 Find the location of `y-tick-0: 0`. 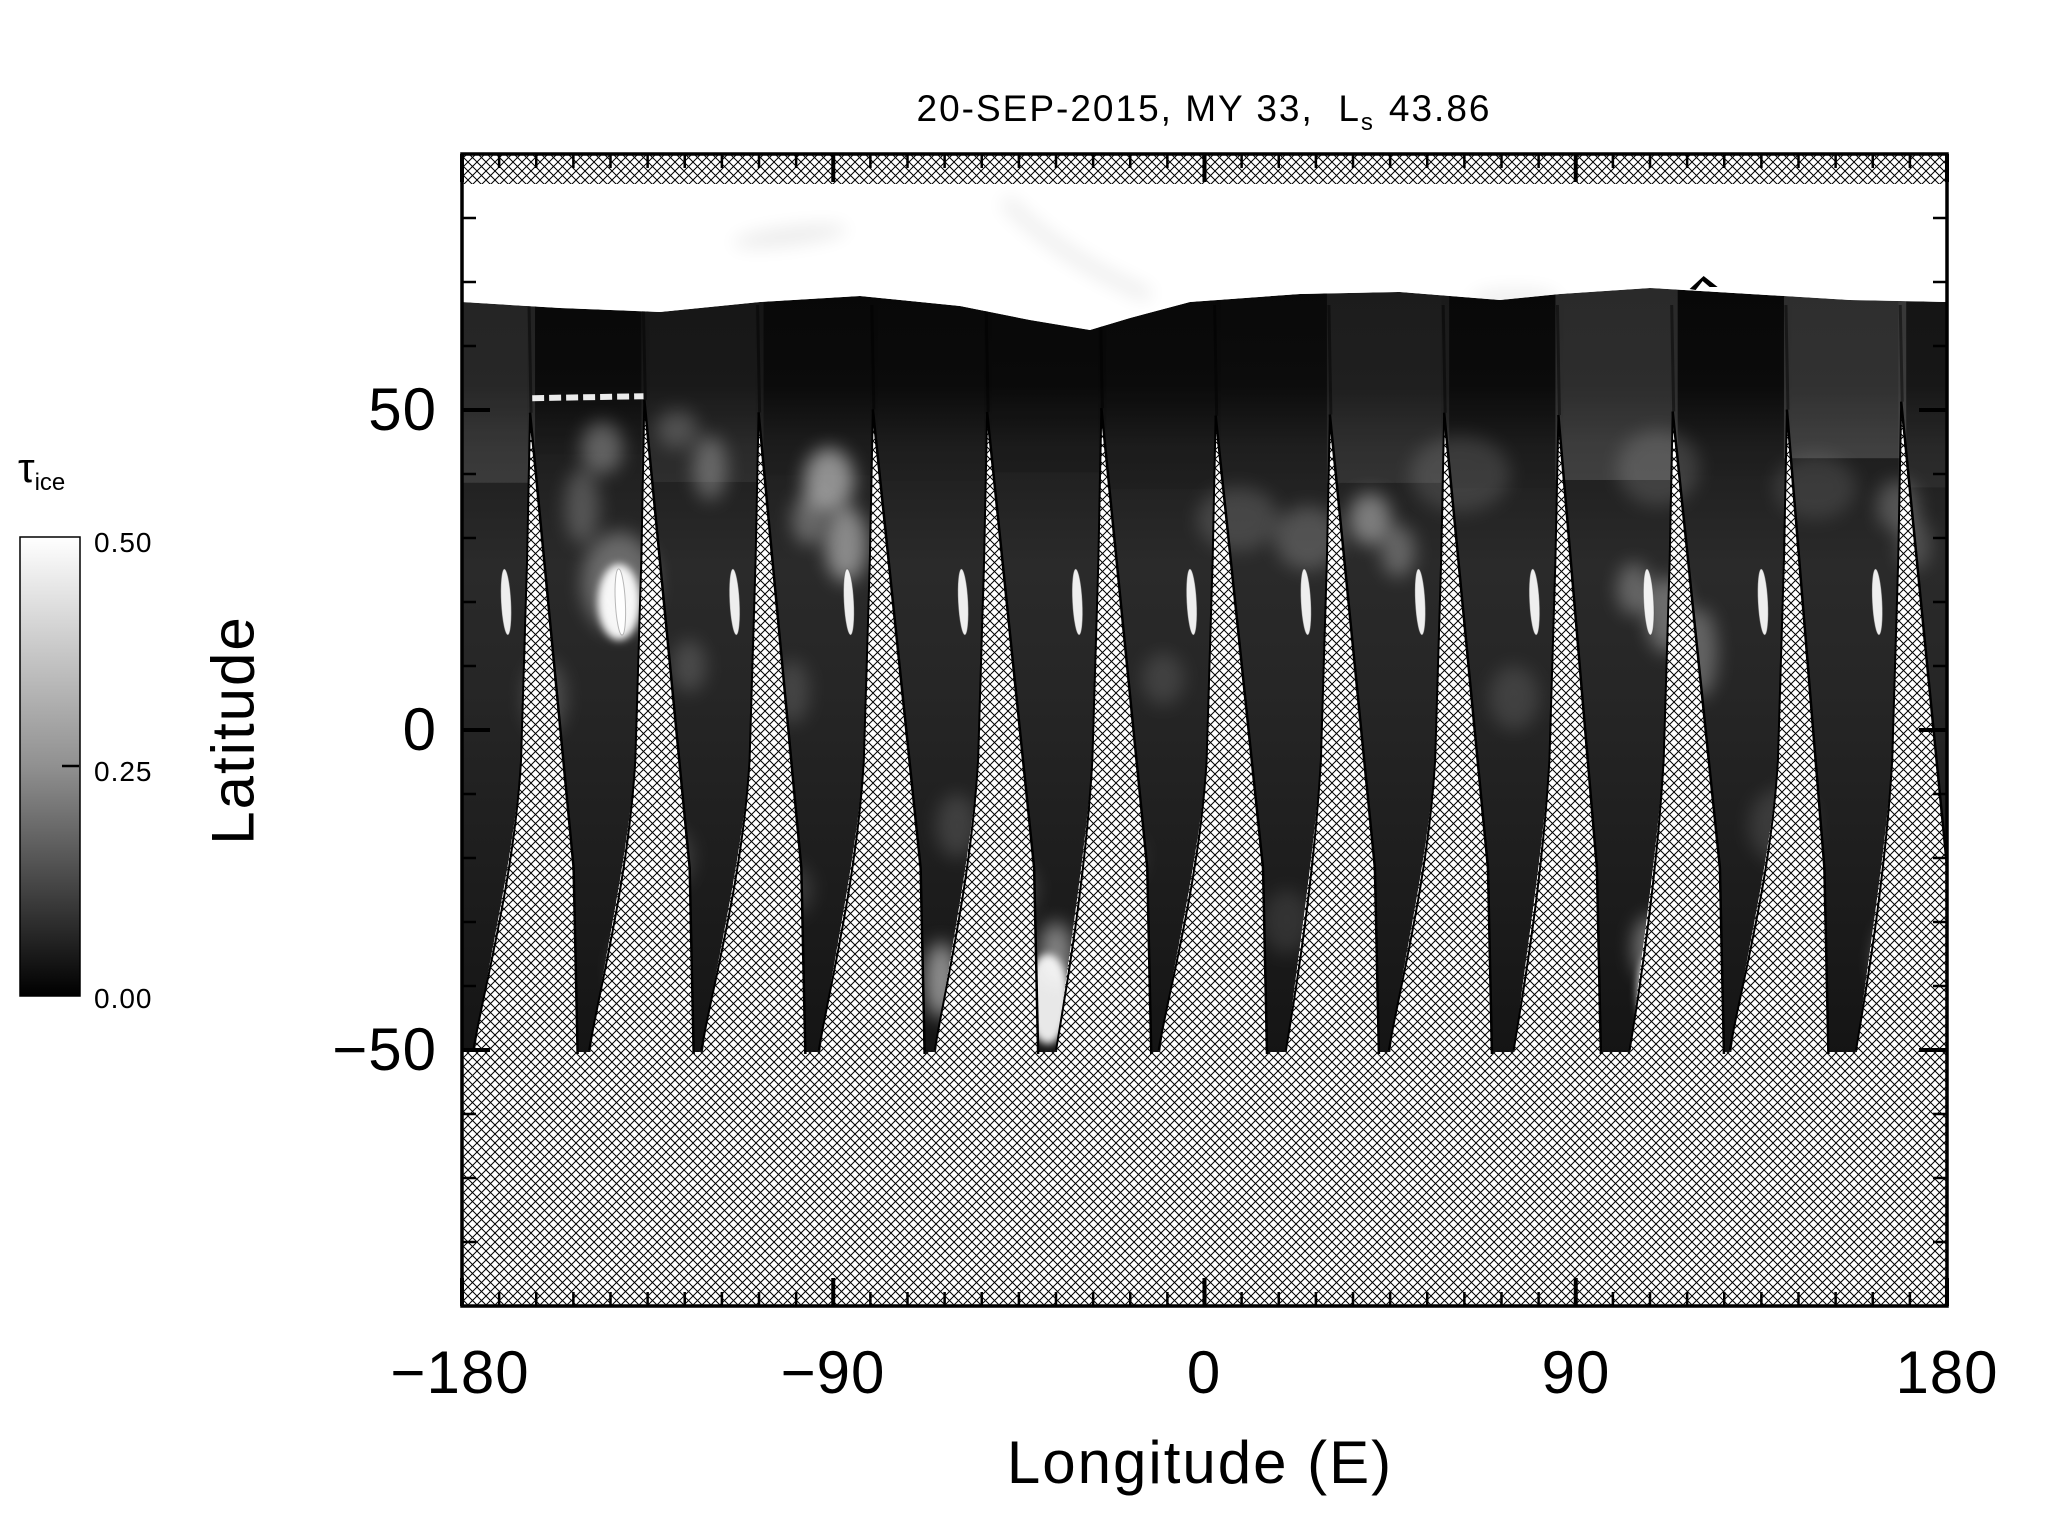

y-tick-0: 0 is located at coordinates (419, 729).